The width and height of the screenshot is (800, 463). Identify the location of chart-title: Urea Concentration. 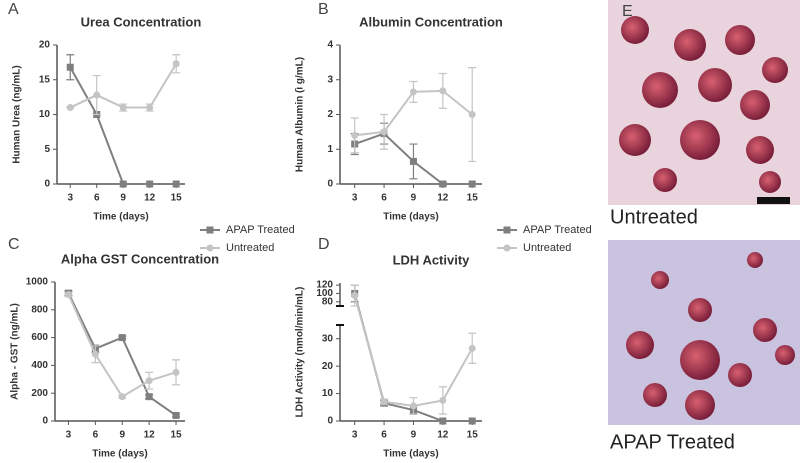
(141, 21).